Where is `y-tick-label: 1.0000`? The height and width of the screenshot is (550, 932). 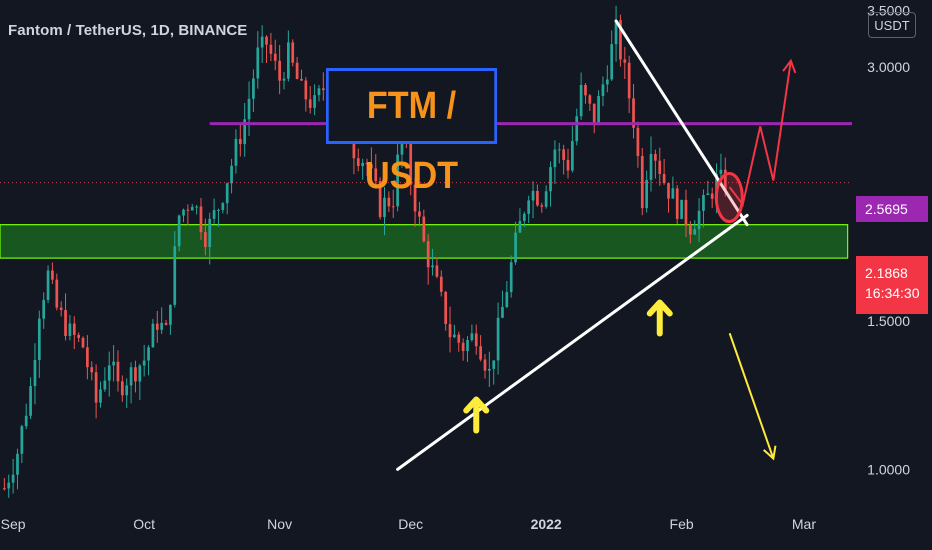 y-tick-label: 1.0000 is located at coordinates (888, 469).